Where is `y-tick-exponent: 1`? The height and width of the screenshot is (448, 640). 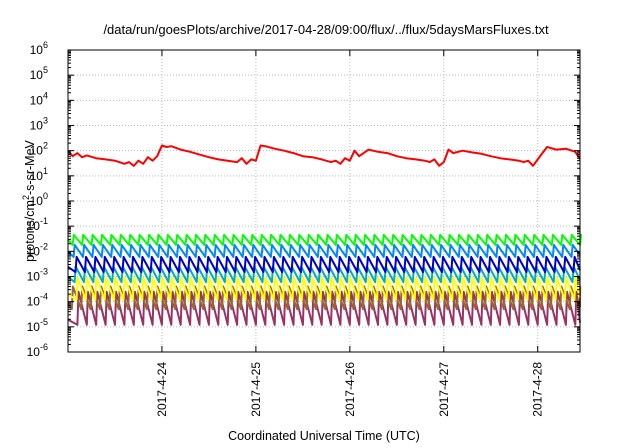
y-tick-exponent: 1 is located at coordinates (45, 171).